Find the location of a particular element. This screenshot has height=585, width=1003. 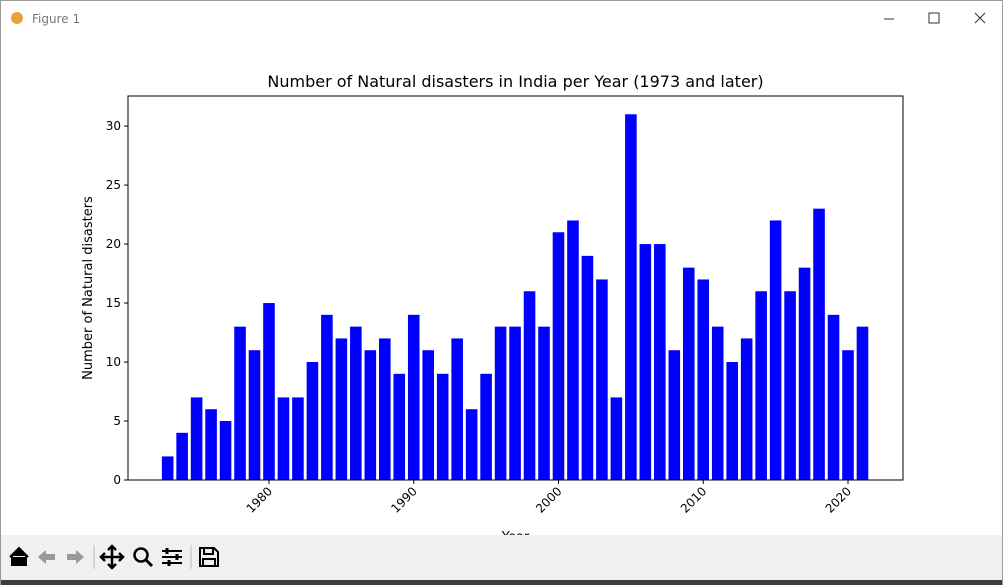

y-tick-label: 0 is located at coordinates (117, 480).